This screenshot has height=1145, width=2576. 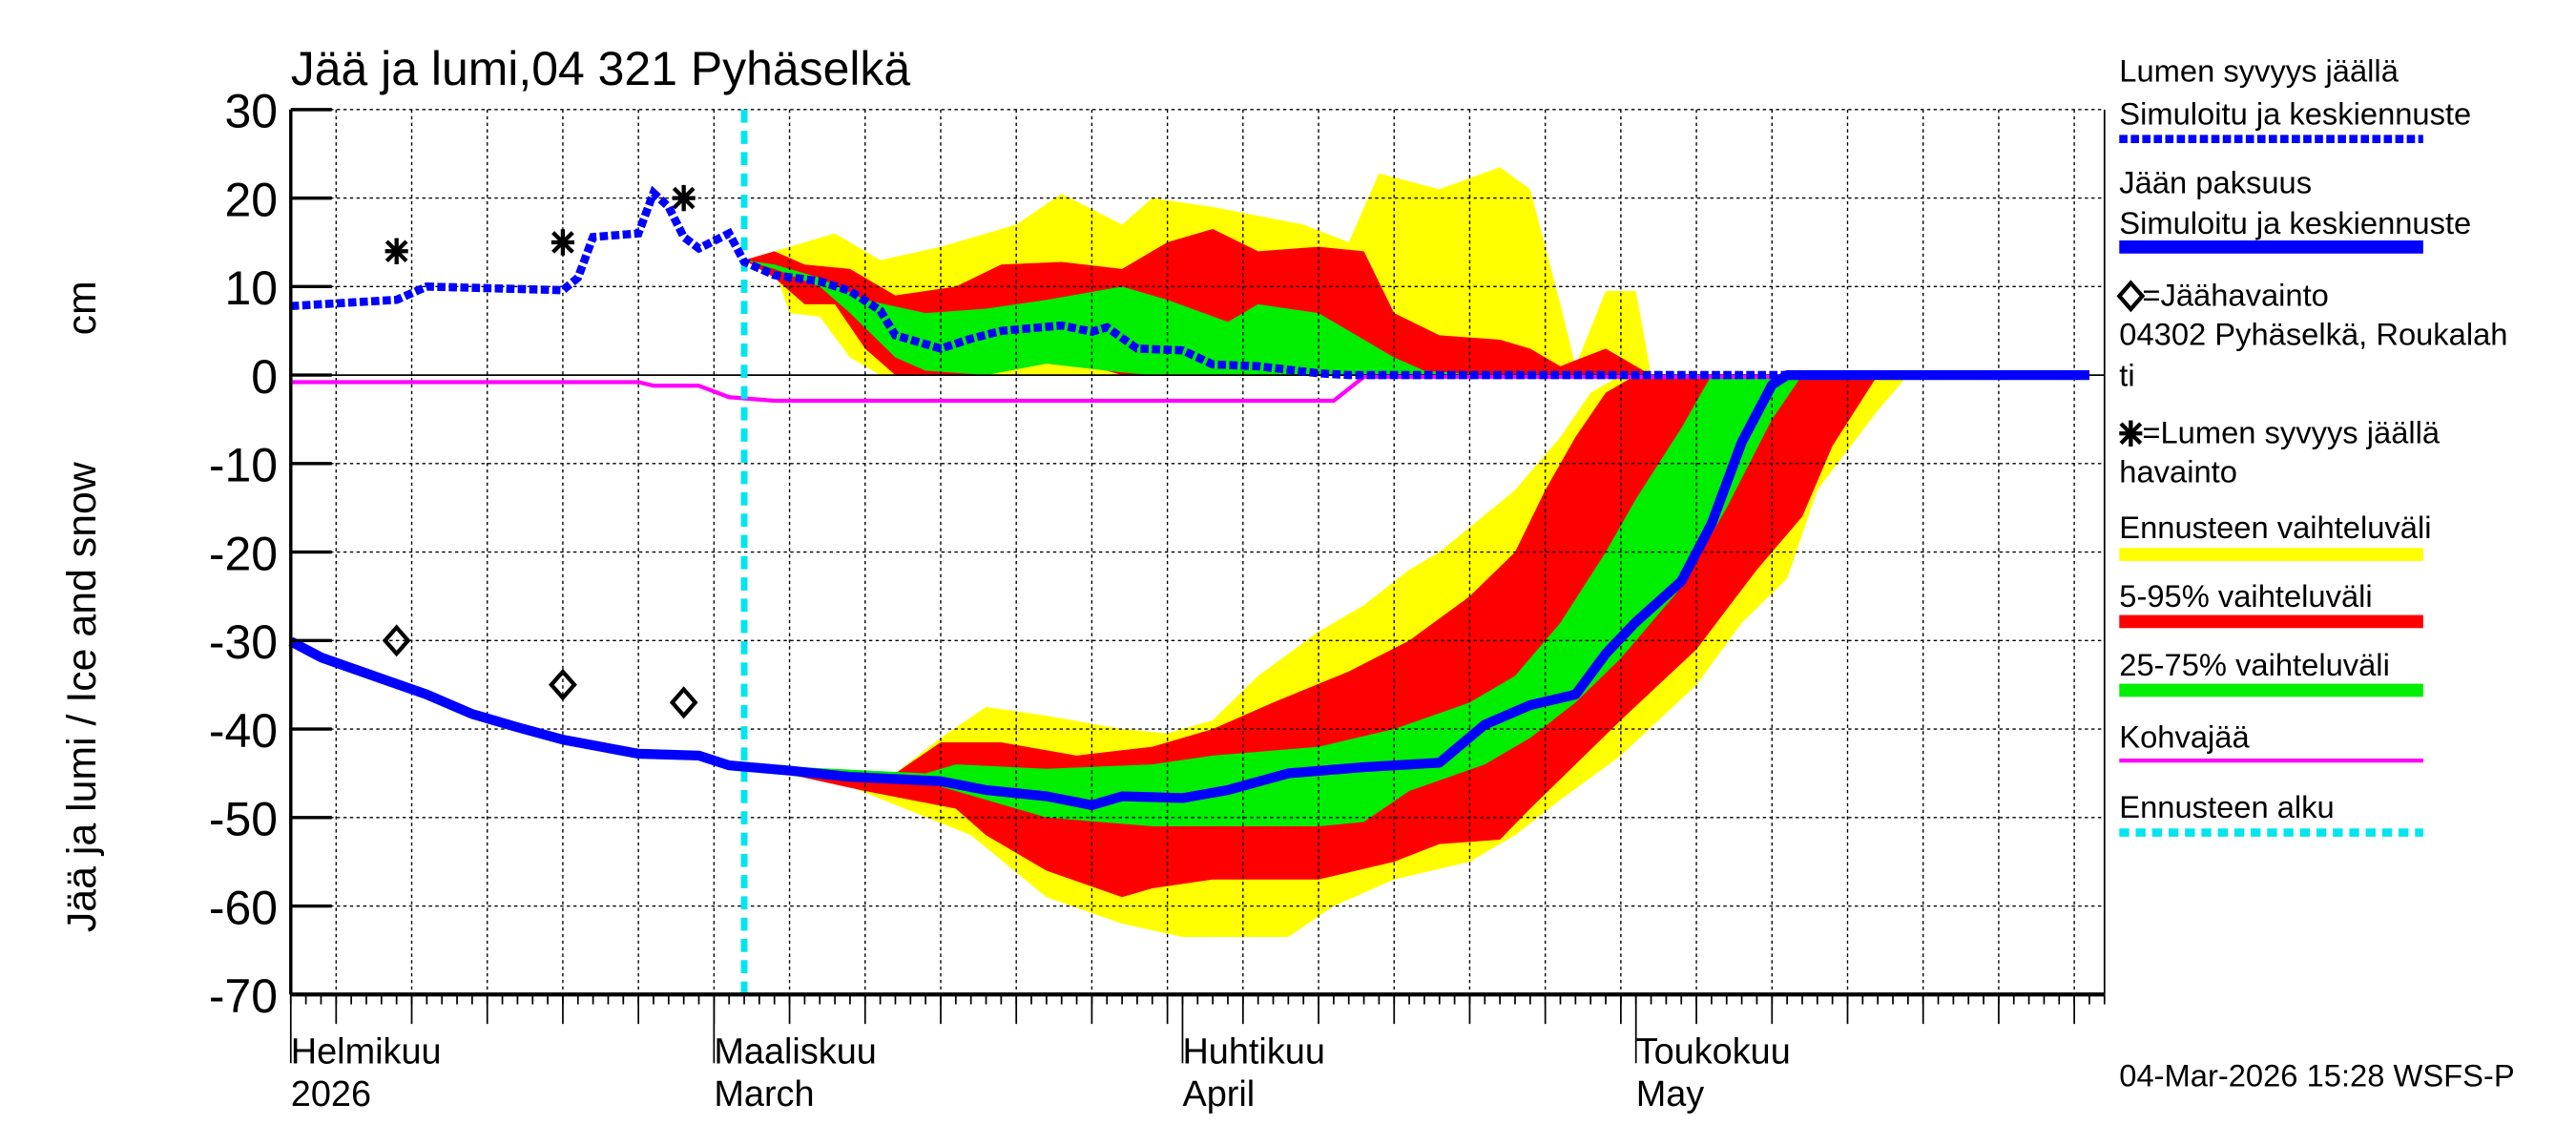 I want to click on y-tick-label: -50, so click(x=243, y=819).